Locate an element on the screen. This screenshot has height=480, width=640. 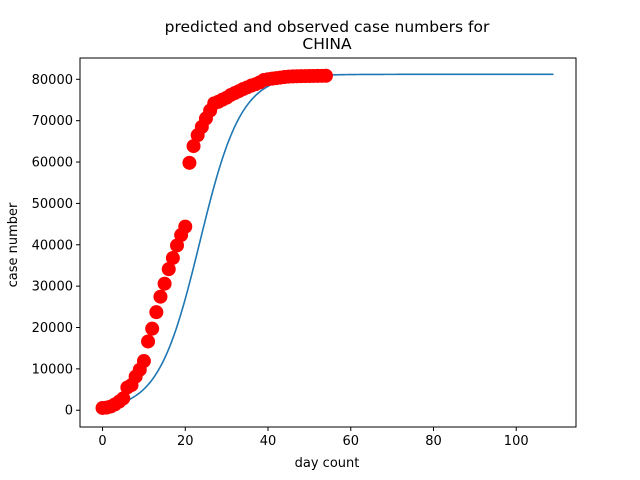
x-tick-label: 40 is located at coordinates (268, 441).